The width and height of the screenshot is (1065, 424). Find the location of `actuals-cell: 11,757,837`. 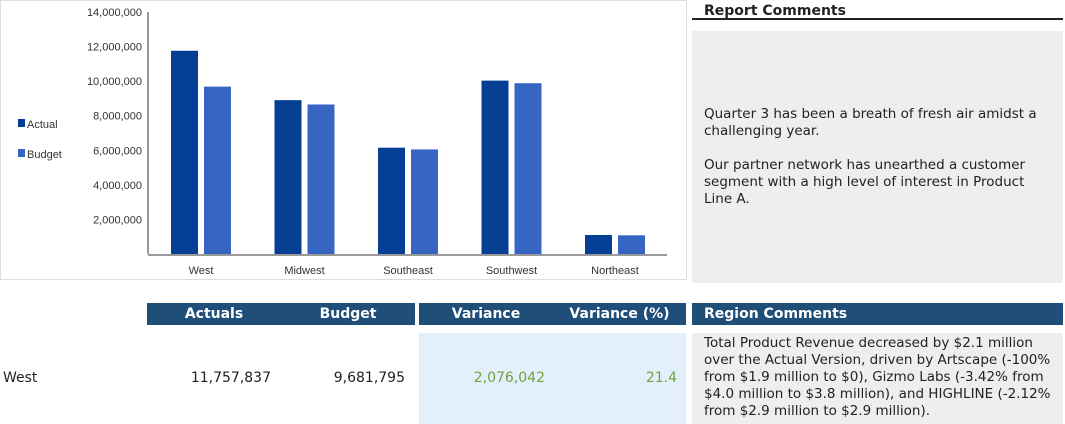

actuals-cell: 11,757,837 is located at coordinates (230, 378).